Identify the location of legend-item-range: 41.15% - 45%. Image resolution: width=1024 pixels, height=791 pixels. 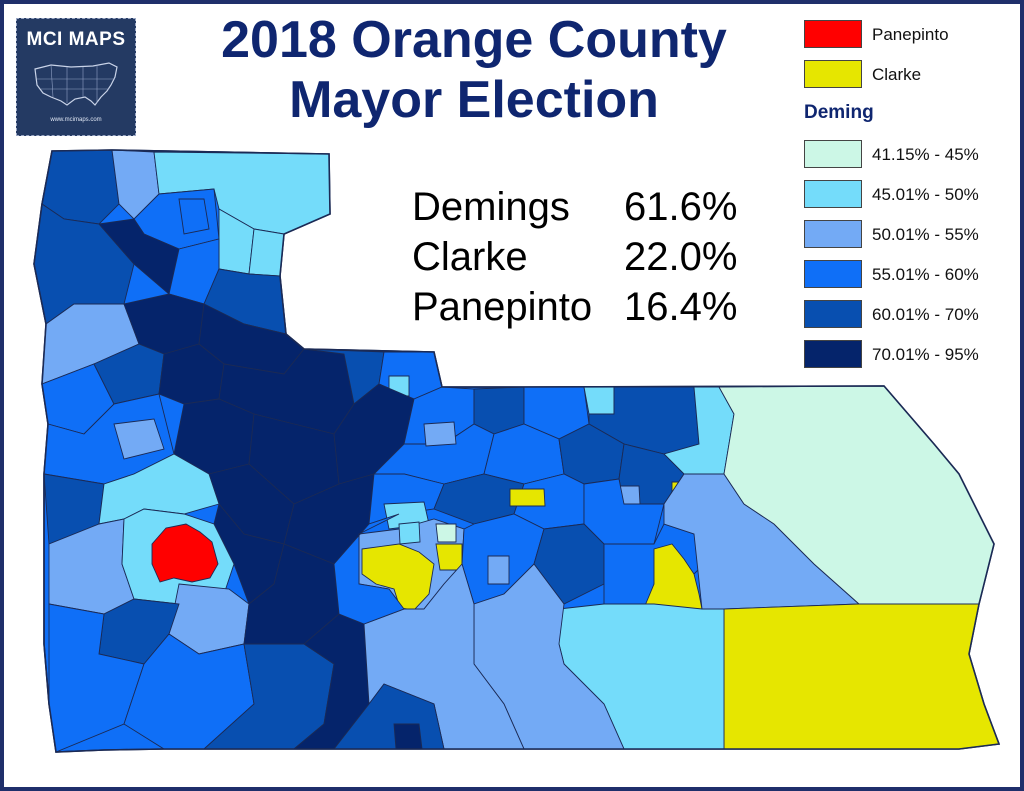
(905, 154).